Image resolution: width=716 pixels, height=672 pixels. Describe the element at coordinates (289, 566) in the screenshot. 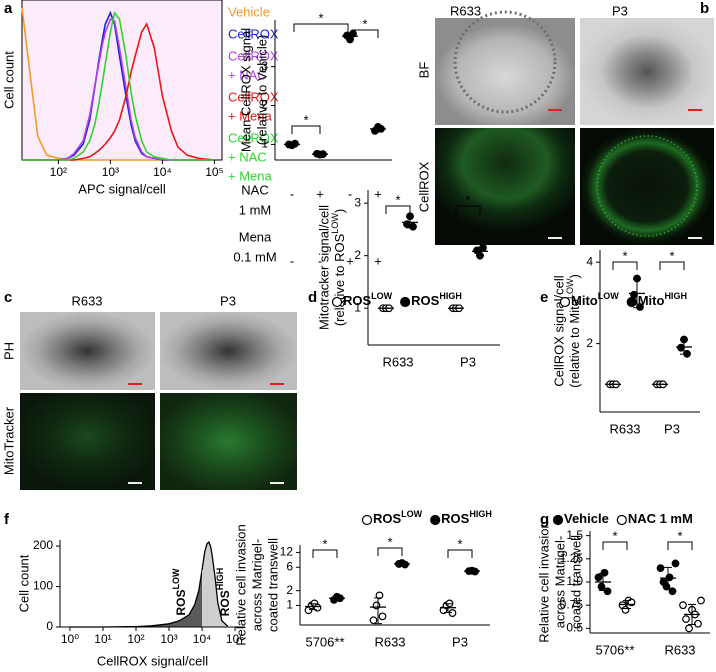

I see `y-tick-label: 6` at that location.